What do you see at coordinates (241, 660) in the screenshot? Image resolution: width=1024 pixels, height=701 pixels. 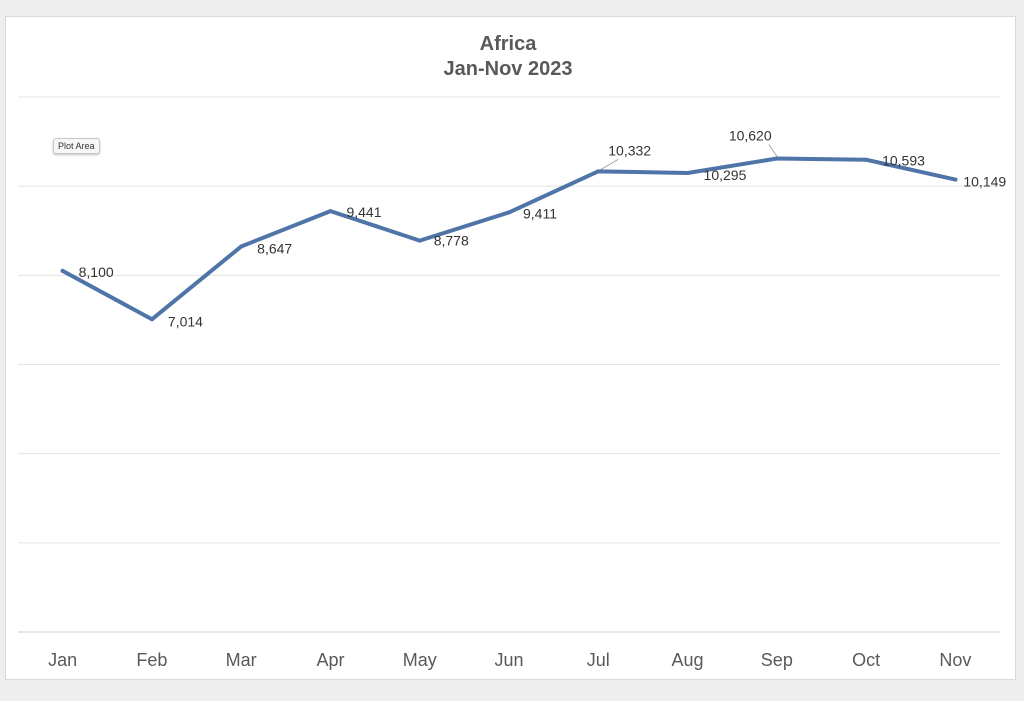 I see `x-tick-label: Mar` at bounding box center [241, 660].